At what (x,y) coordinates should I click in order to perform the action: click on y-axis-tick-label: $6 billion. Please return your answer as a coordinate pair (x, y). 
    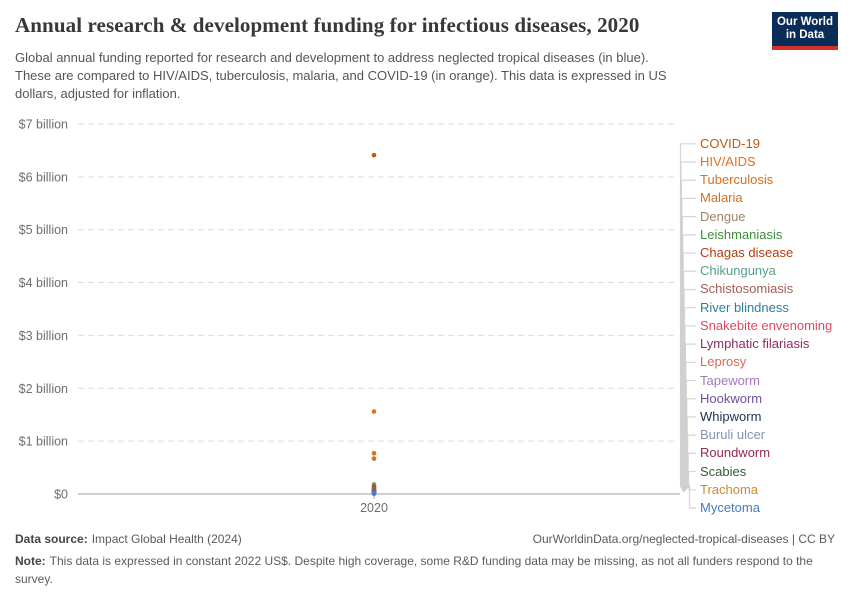
    Looking at the image, I should click on (43, 177).